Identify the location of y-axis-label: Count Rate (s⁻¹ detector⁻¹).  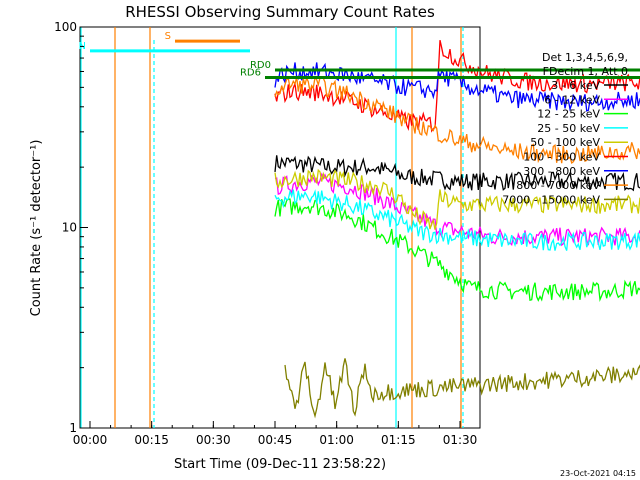
(36, 228).